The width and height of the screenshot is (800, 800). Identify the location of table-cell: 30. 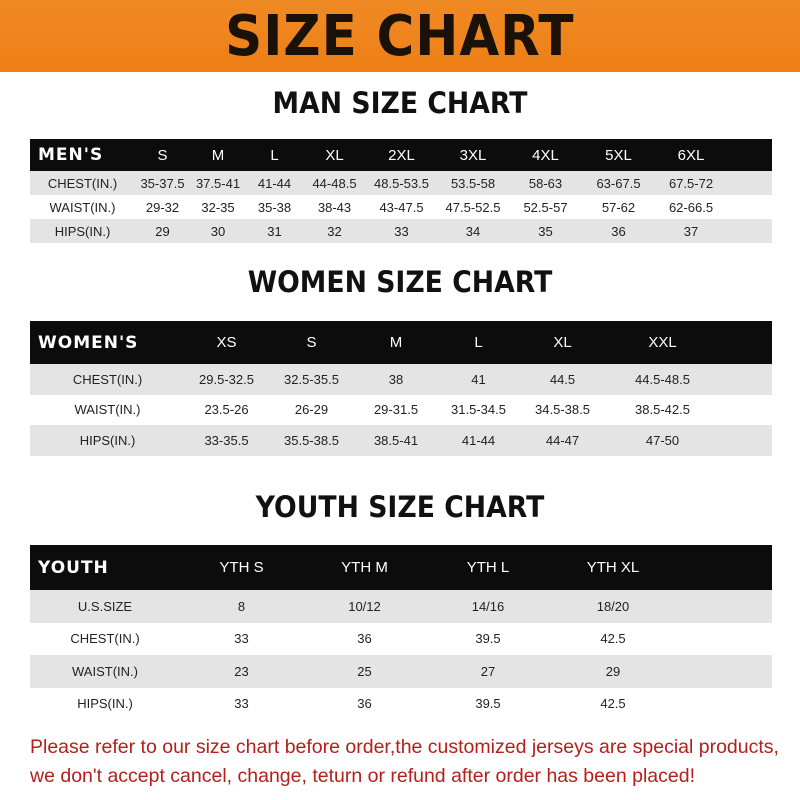
(218, 231).